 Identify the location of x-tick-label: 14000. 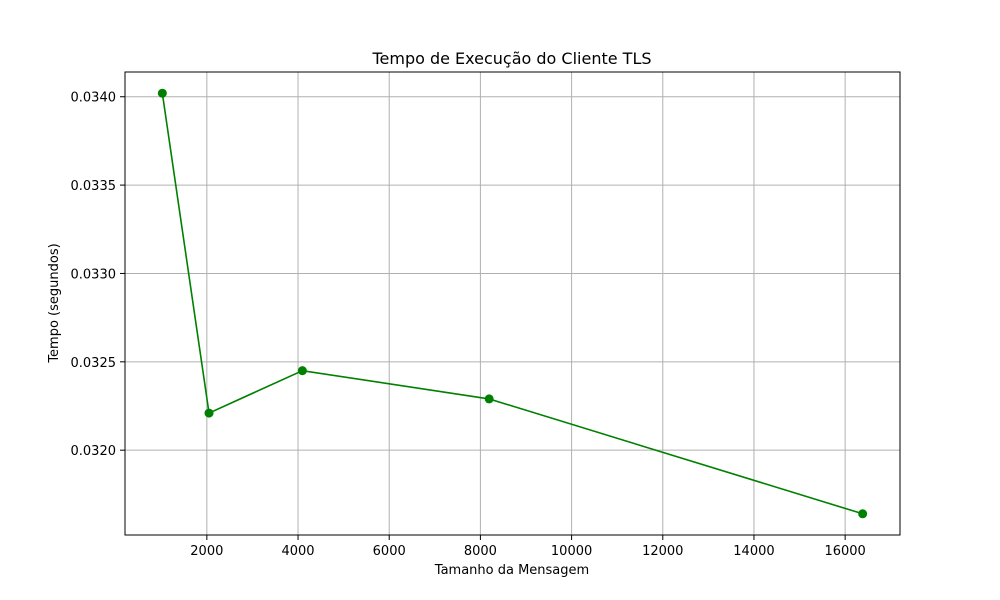
(753, 551).